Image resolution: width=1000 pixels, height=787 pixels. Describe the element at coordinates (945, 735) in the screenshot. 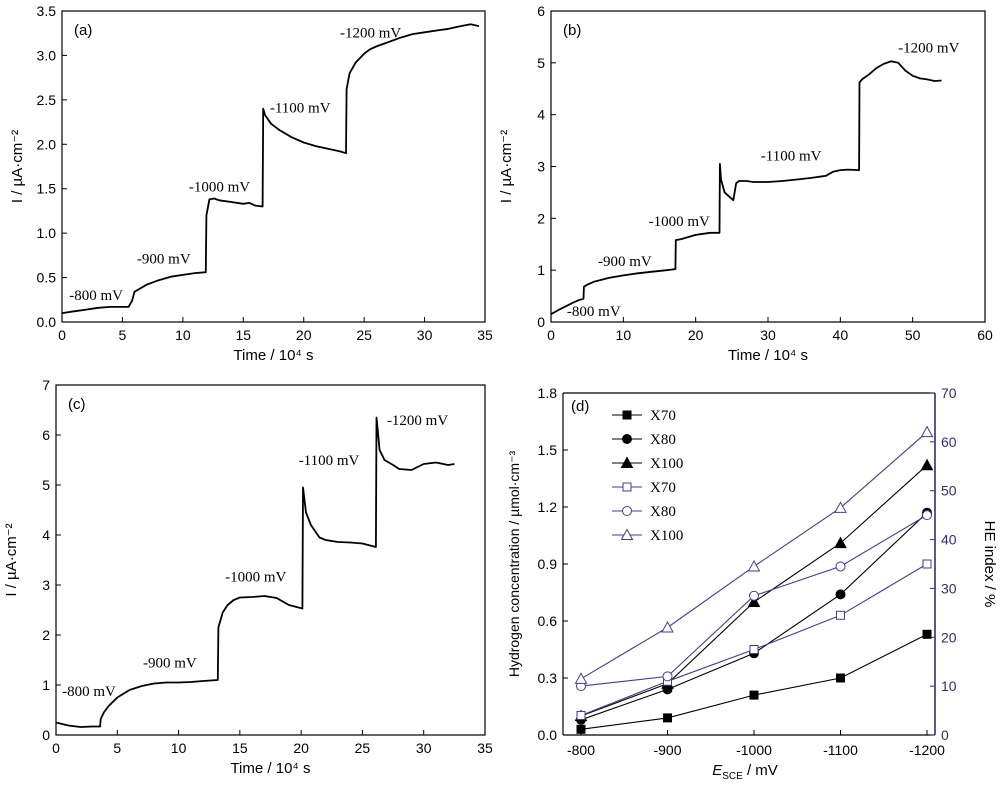

I see `y-tick-label-right: 0` at that location.